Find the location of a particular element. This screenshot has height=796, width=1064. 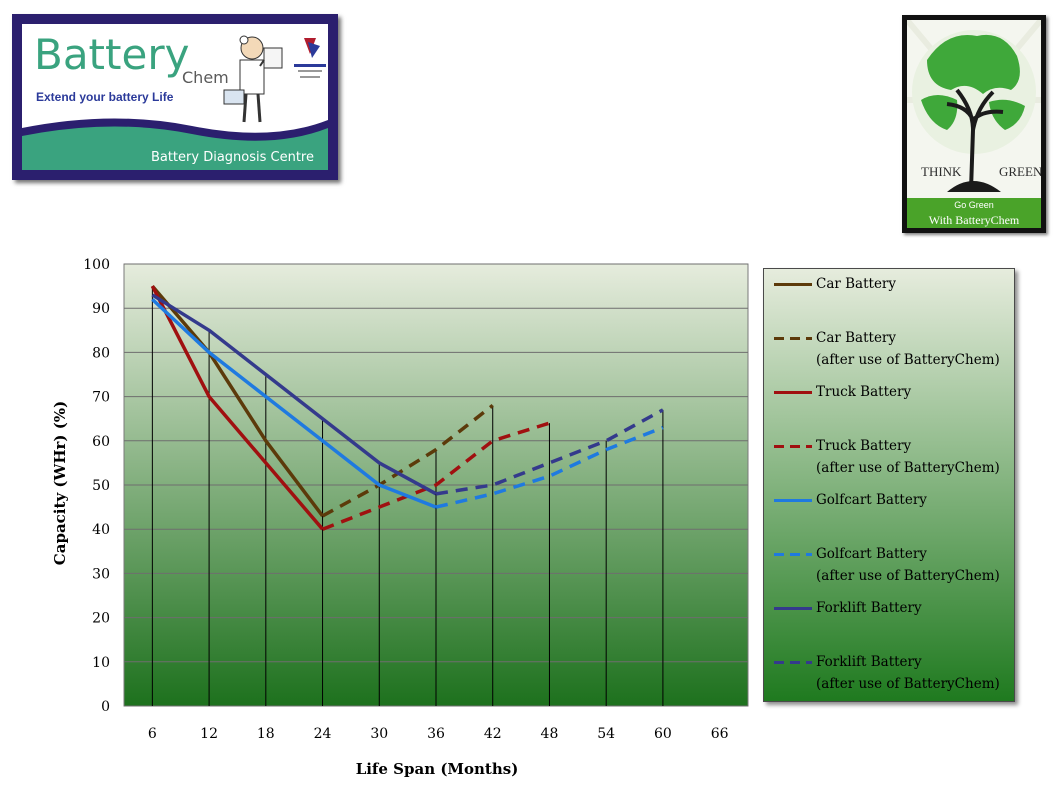

think-green-badge: THINK GREEN Go Green With BatteryChem is located at coordinates (974, 124).